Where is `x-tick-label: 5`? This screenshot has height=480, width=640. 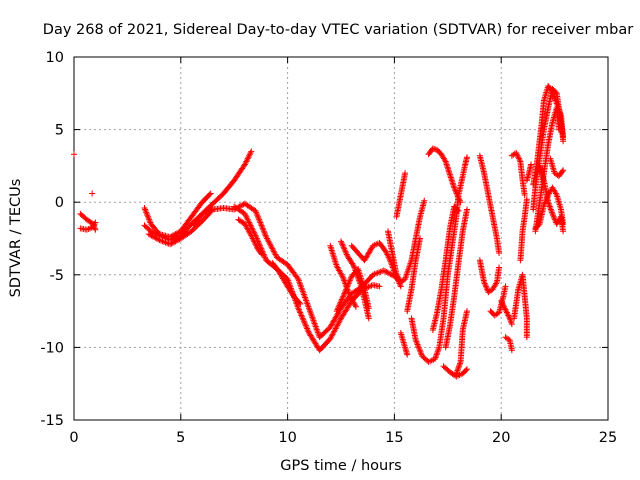
x-tick-label: 5 is located at coordinates (180, 438).